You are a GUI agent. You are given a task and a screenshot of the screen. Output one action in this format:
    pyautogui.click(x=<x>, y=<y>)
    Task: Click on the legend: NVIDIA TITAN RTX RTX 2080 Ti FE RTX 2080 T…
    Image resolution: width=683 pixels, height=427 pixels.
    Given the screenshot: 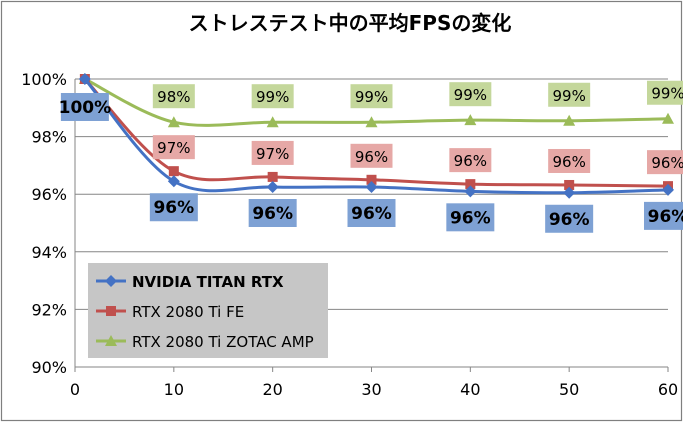 What is the action you would take?
    pyautogui.click(x=208, y=310)
    